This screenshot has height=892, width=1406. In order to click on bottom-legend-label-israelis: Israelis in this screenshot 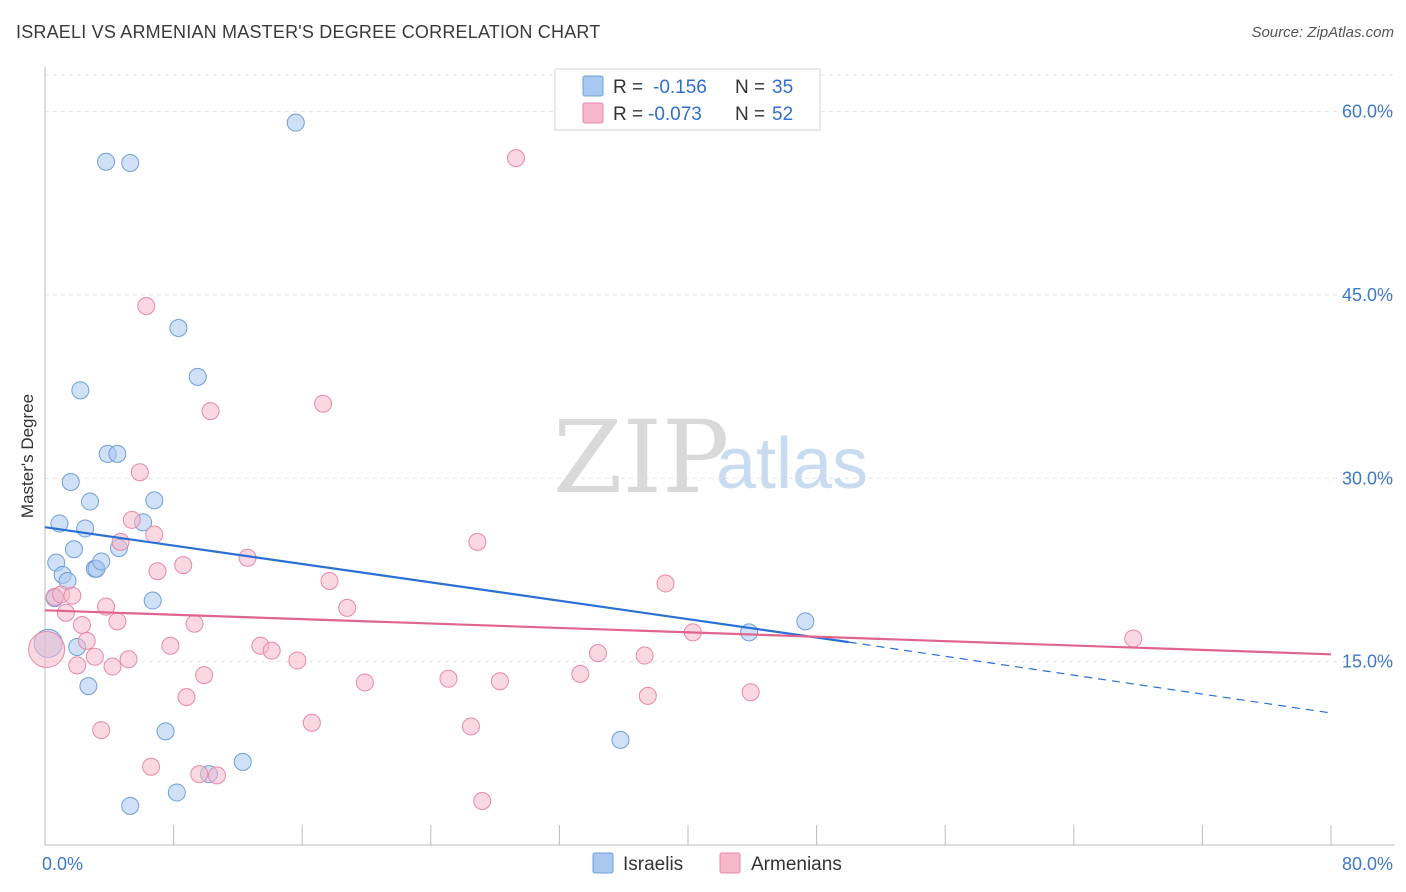, I will do `click(653, 864)`.